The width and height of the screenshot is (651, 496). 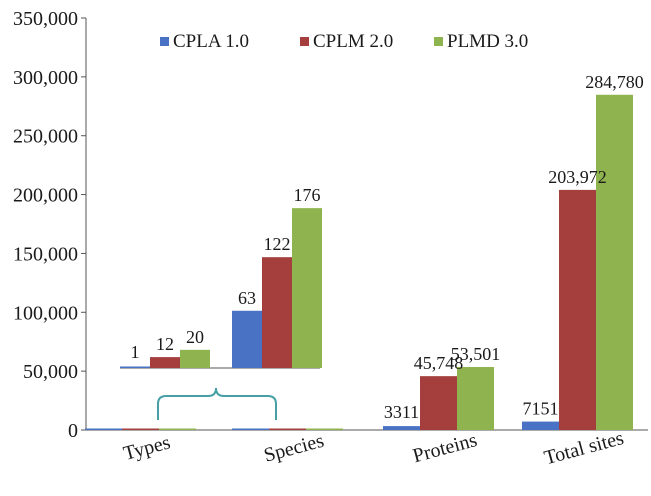 I want to click on inset-chart: 1 12 20 63 122 176, so click(x=221, y=302).